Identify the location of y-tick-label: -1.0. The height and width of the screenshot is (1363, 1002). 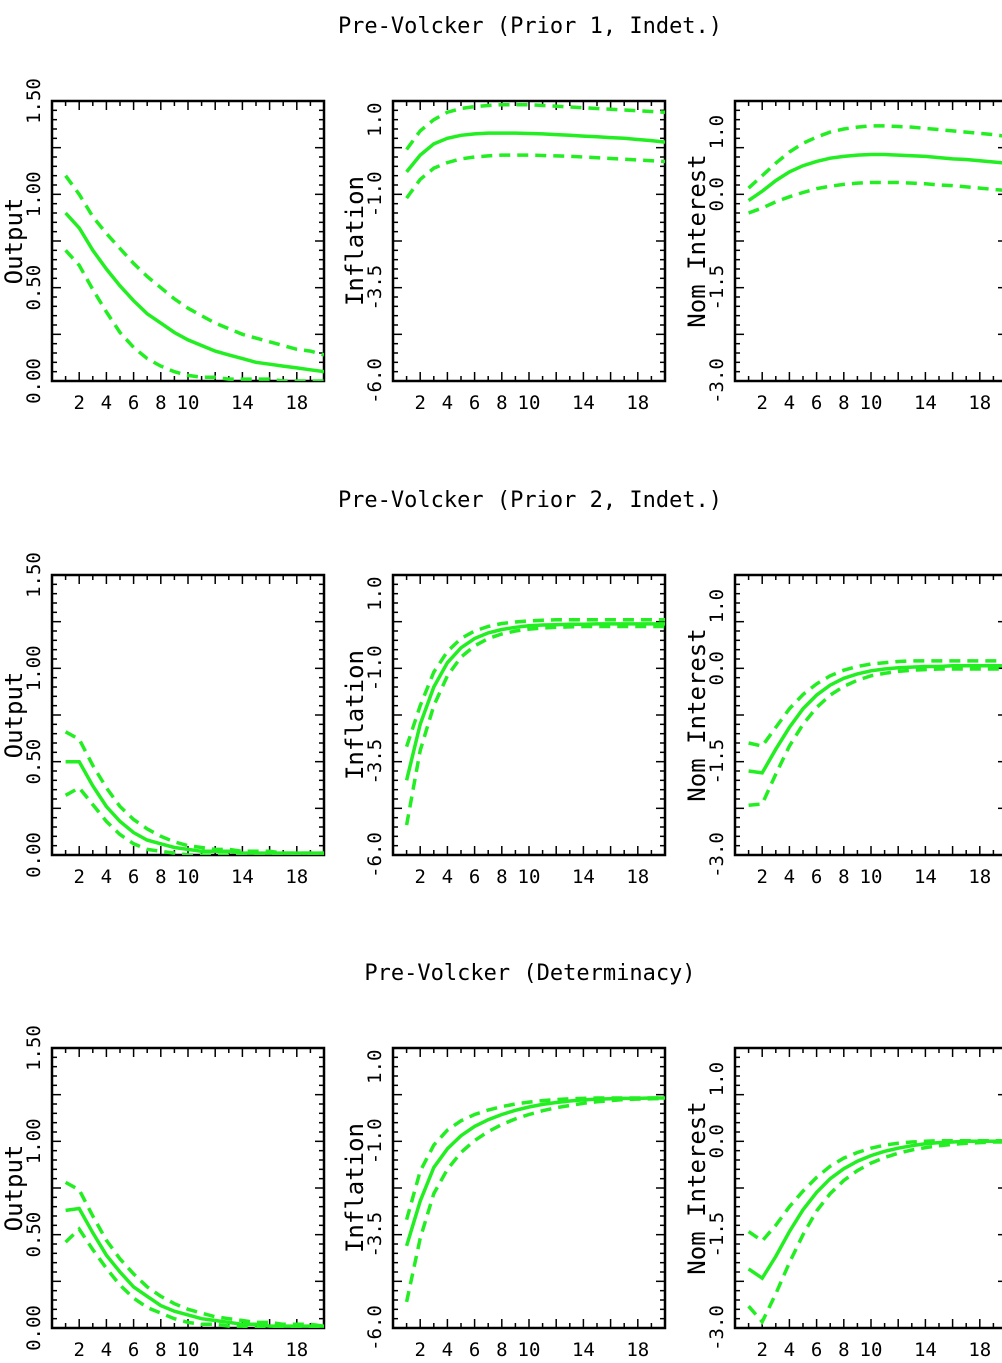
(375, 1141).